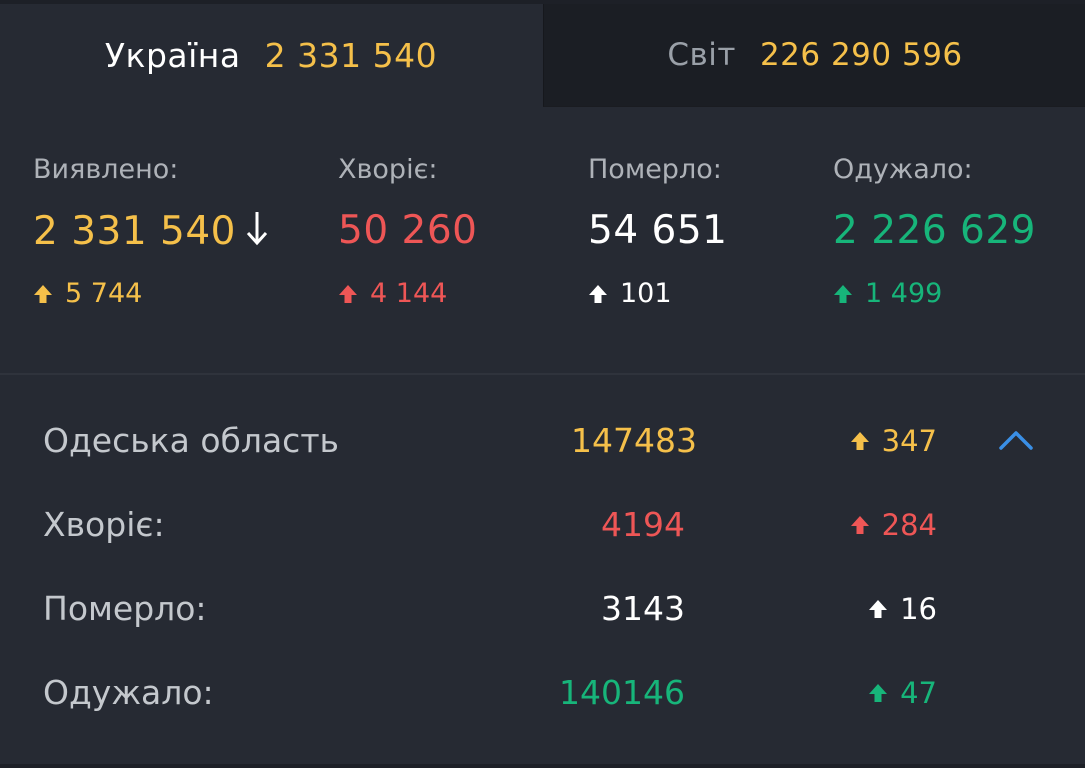 The height and width of the screenshot is (768, 1085). Describe the element at coordinates (172, 55) in the screenshot. I see `tab-ukraine-label: Україна` at that location.